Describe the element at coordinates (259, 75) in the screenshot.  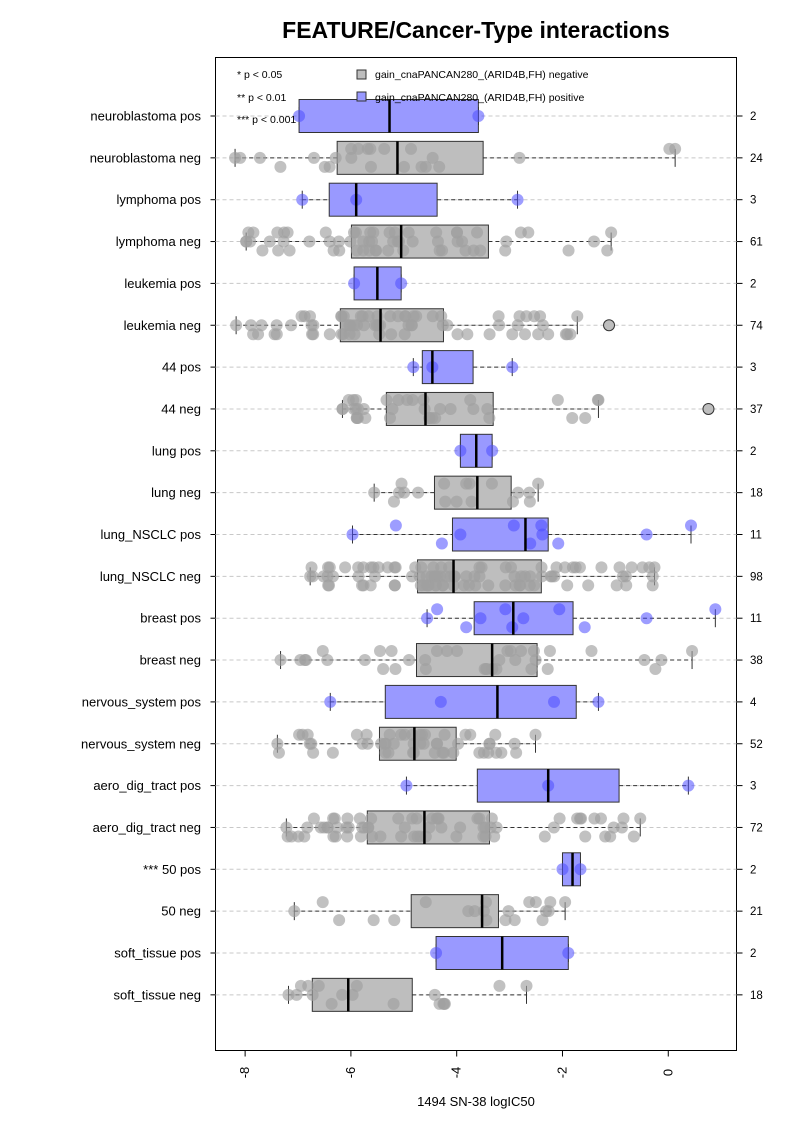
I see `significance-legend-1: * p < 0.05` at that location.